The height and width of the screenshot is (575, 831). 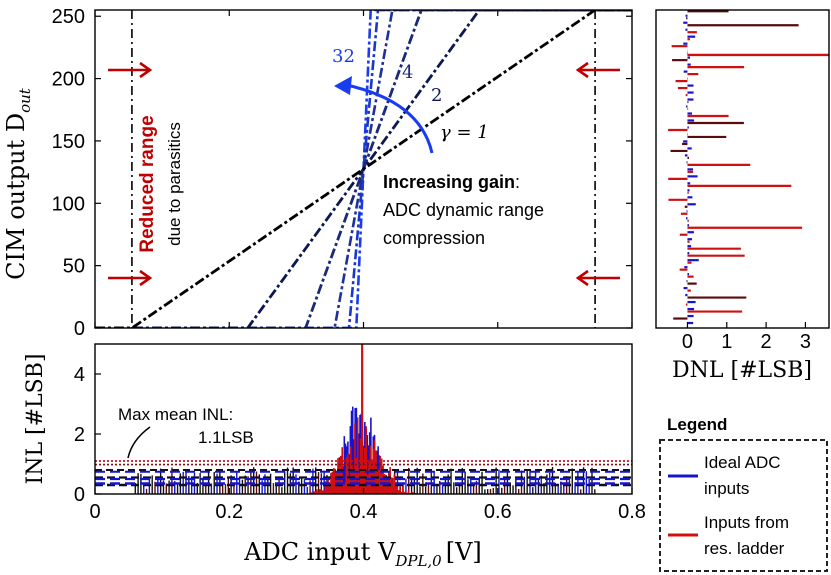 What do you see at coordinates (79, 329) in the screenshot?
I see `transfer-y-tick-label: 0` at bounding box center [79, 329].